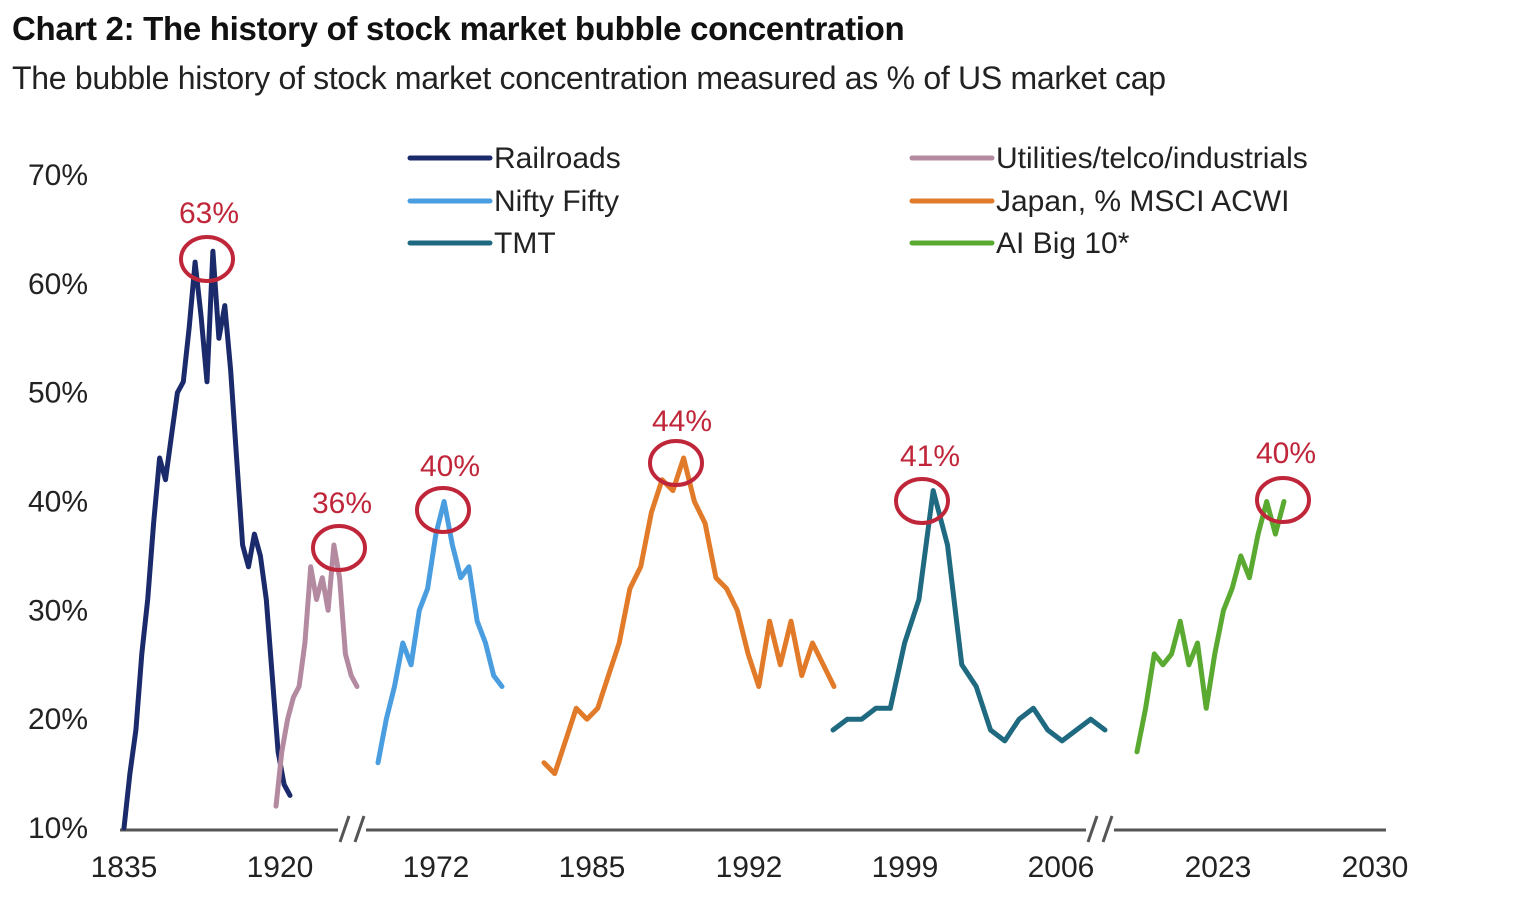 Image resolution: width=1518 pixels, height=900 pixels. Describe the element at coordinates (124, 867) in the screenshot. I see `x-tick-label: 1835` at that location.